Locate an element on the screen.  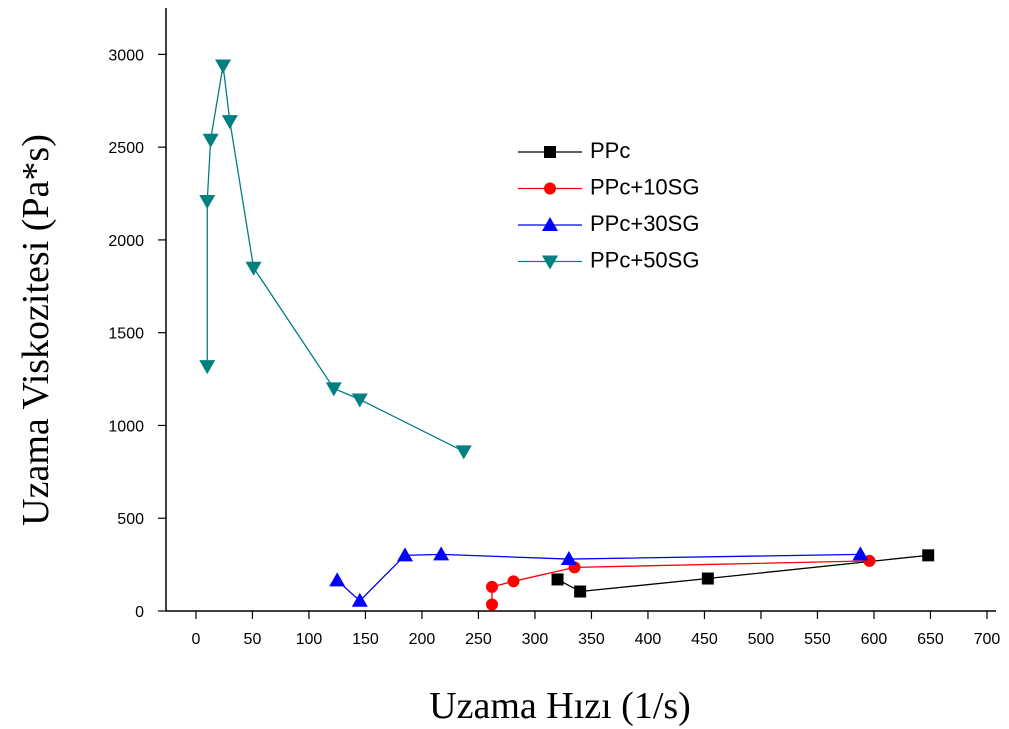
x-tick-label: 200 is located at coordinates (422, 639).